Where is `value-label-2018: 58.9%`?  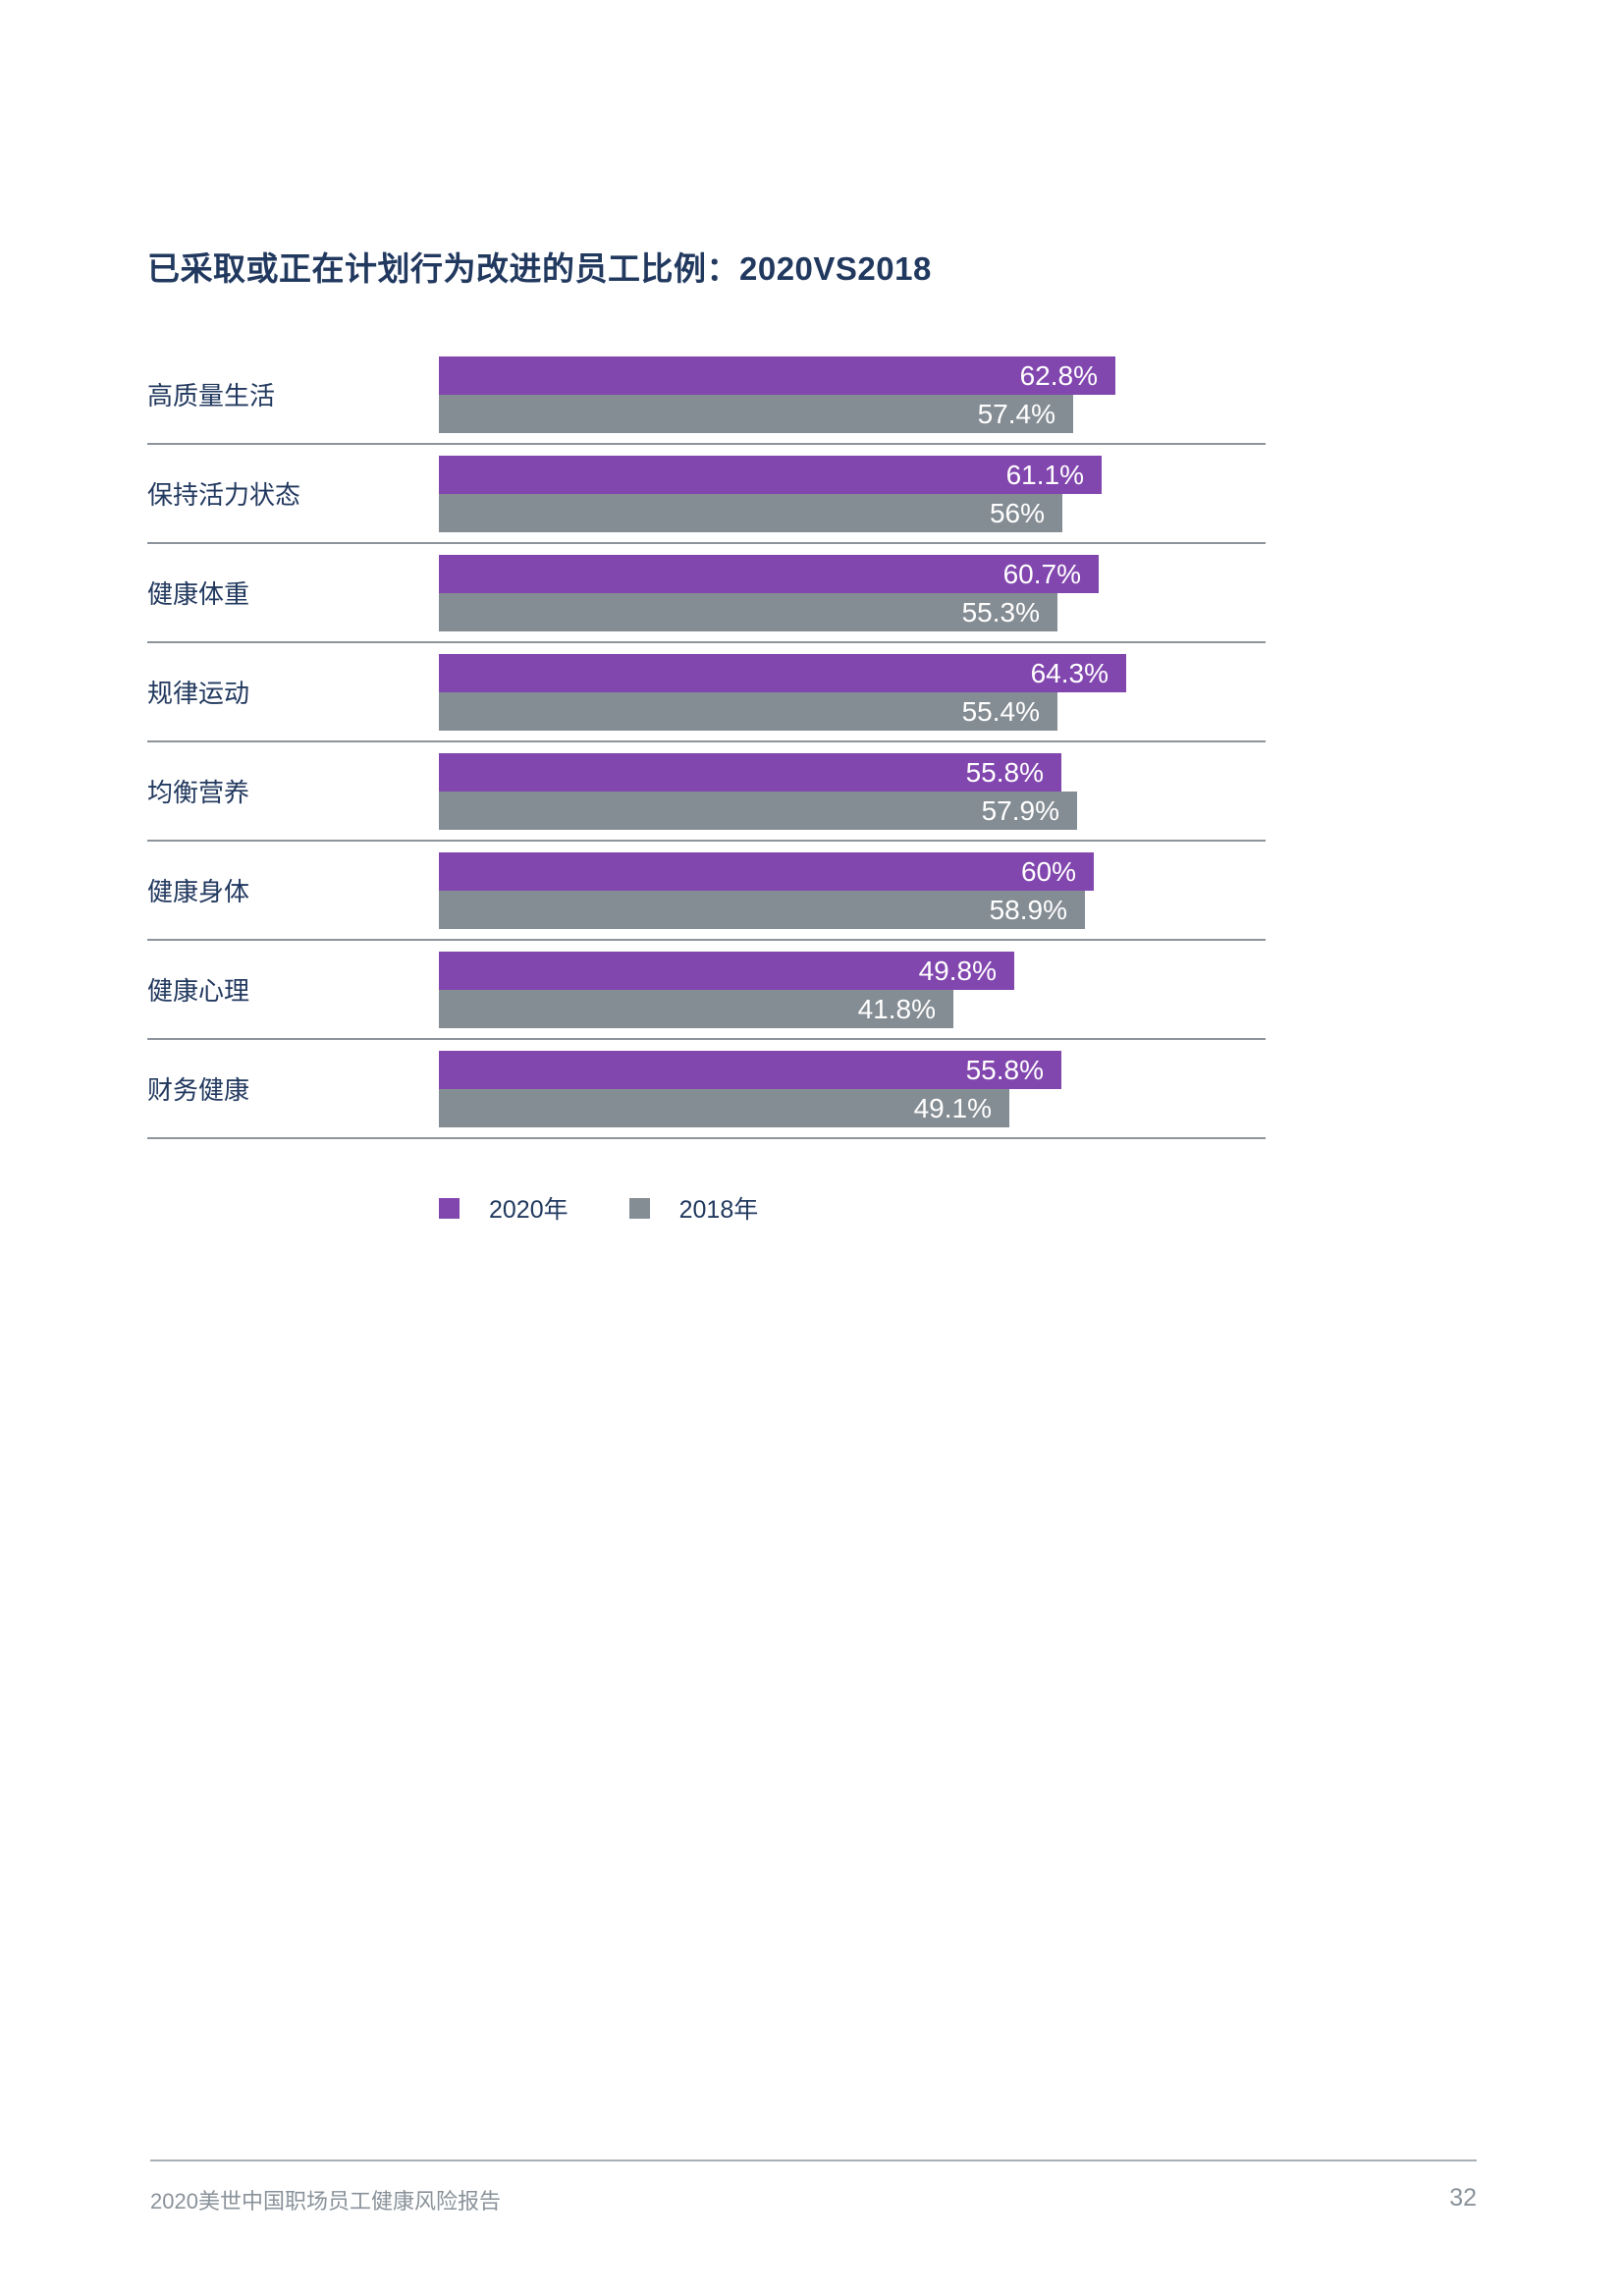
value-label-2018: 58.9% is located at coordinates (1028, 909).